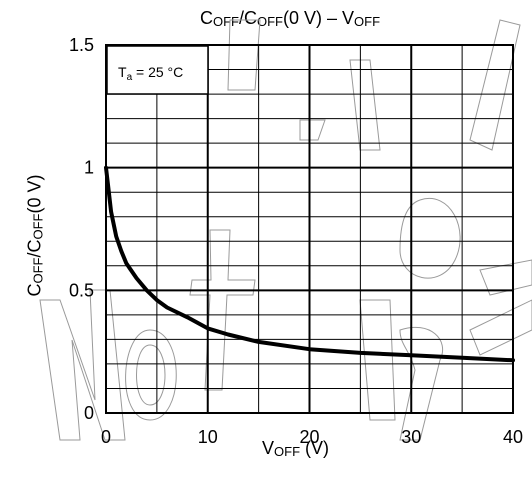 The height and width of the screenshot is (492, 532). I want to click on annotation-text: Ta = 25 °C, so click(150, 73).